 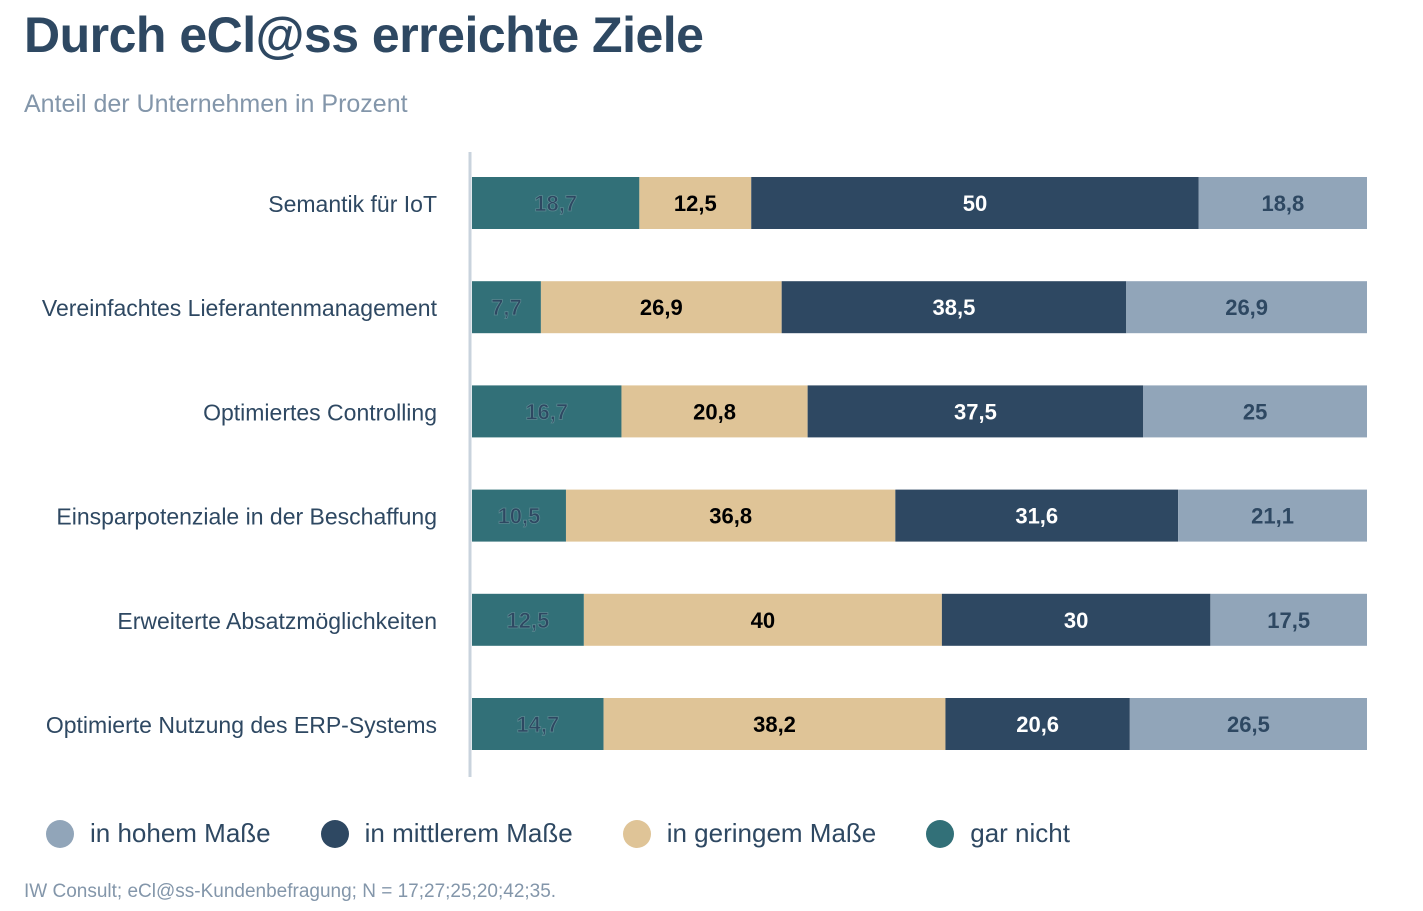 What do you see at coordinates (240, 308) in the screenshot?
I see `category-label: Vereinfachtes Lieferantenmanagement` at bounding box center [240, 308].